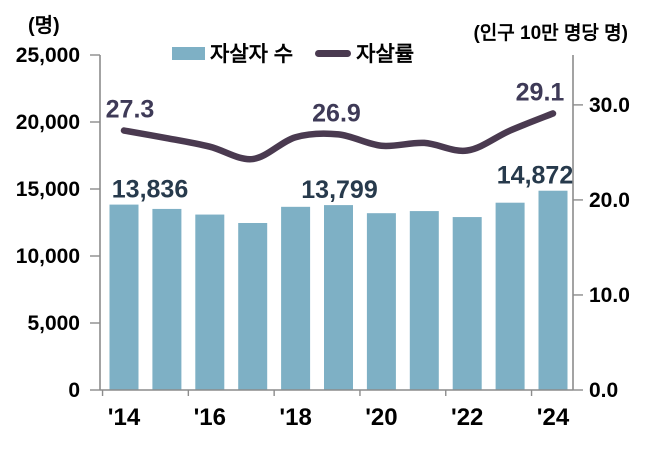  Describe the element at coordinates (338, 136) in the screenshot. I see `suicide-rate-line` at that location.